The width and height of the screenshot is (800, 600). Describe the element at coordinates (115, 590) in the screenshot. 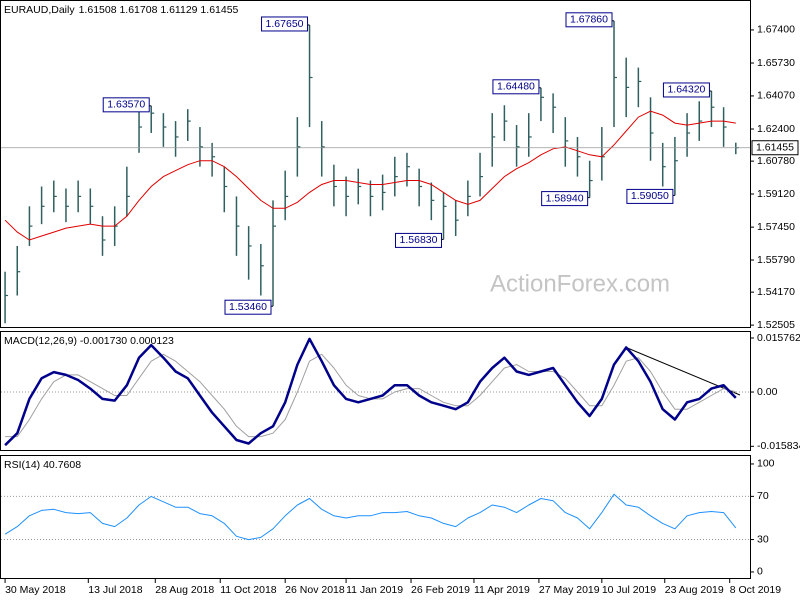

I see `x-tick-label: 13 Jul 2018` at that location.